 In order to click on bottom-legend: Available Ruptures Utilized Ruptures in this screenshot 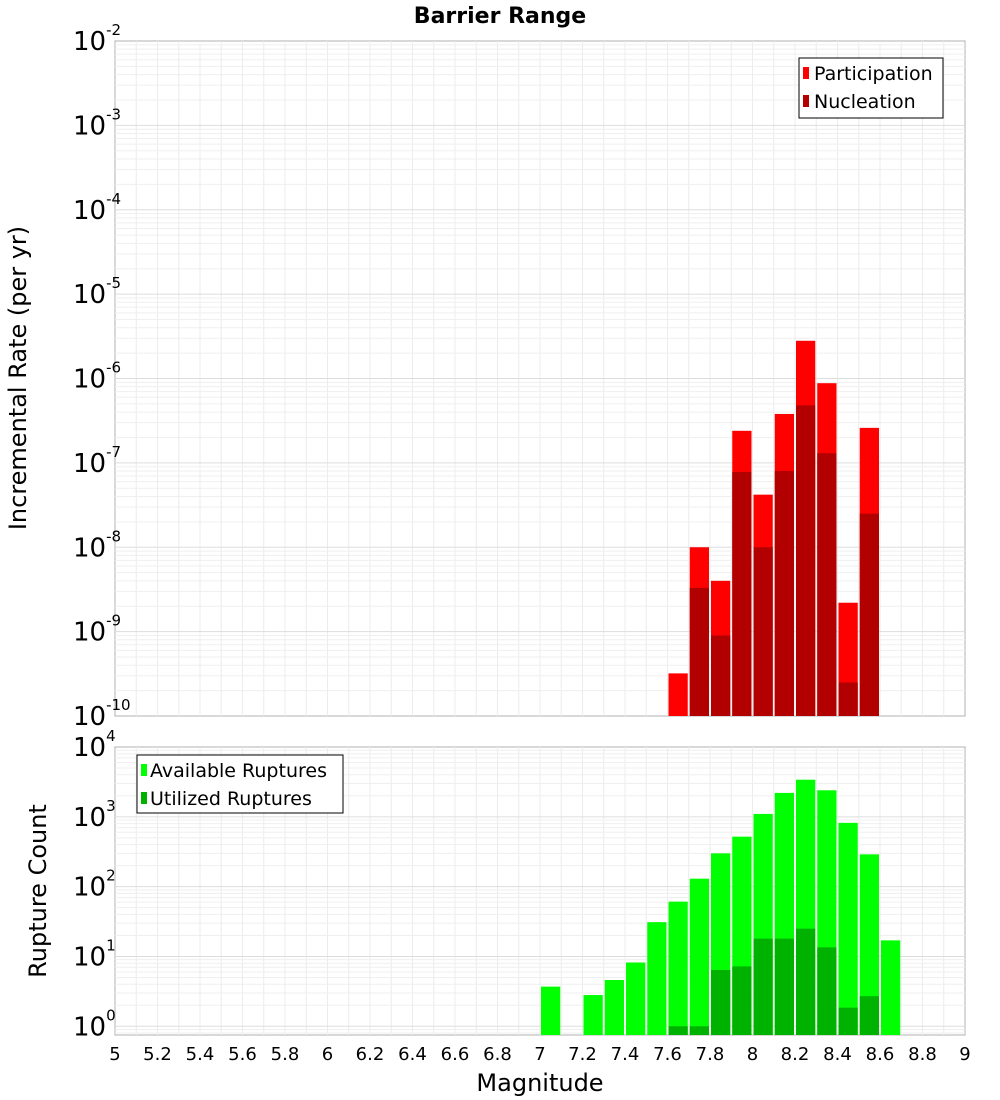, I will do `click(240, 784)`.